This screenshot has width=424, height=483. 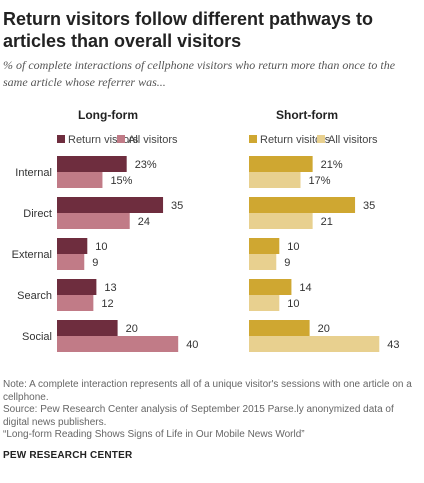 What do you see at coordinates (110, 288) in the screenshot?
I see `value-label-return-visitors: 13` at bounding box center [110, 288].